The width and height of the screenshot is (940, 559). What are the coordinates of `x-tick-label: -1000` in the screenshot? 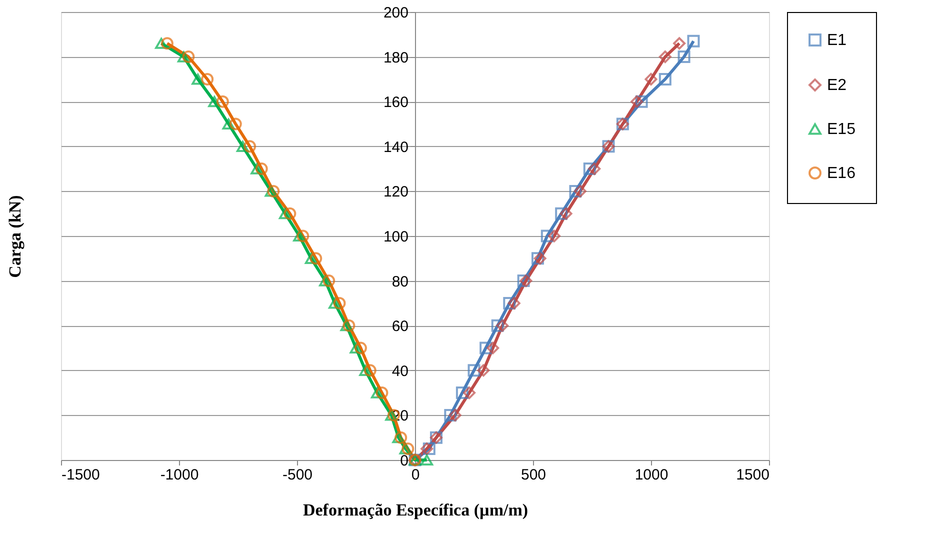 It's located at (179, 475).